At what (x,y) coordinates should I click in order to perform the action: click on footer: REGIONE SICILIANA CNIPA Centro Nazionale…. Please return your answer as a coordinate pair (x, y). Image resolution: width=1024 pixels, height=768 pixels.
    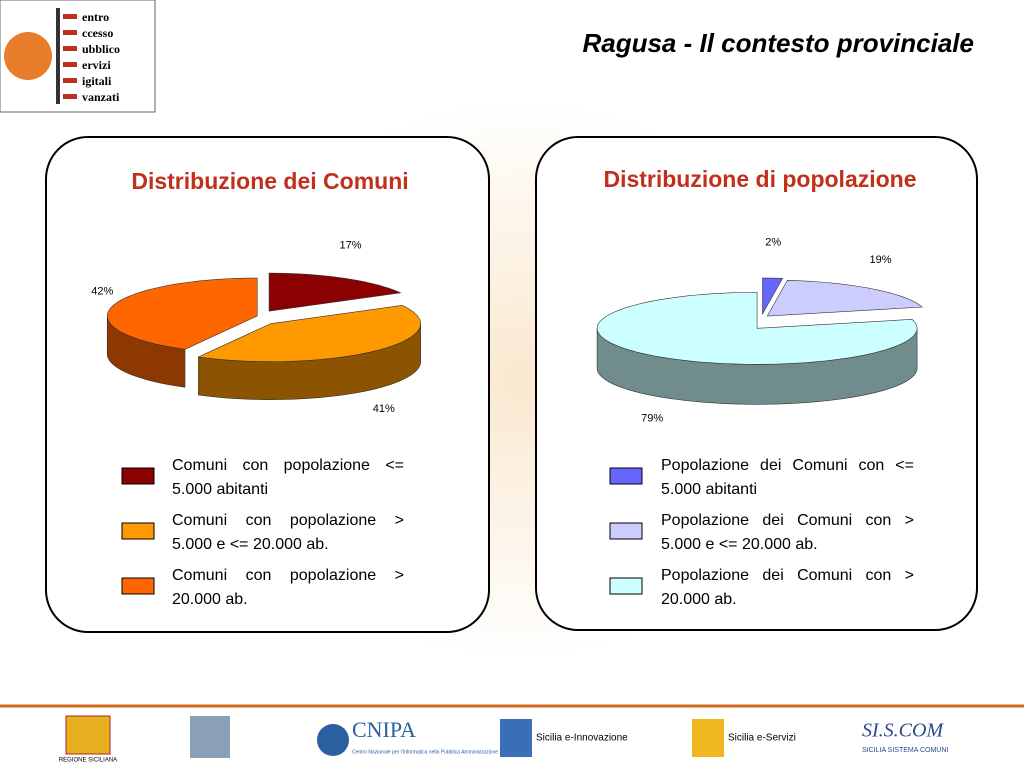
    Looking at the image, I should click on (503, 739).